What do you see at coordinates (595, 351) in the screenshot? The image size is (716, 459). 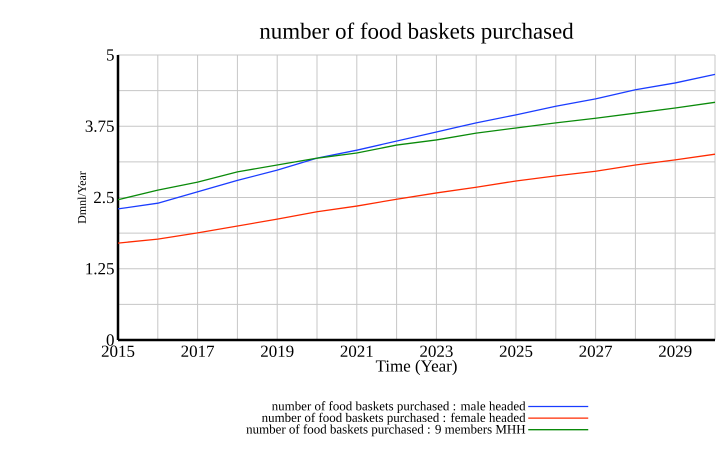 I see `x-tick-label: 2027` at bounding box center [595, 351].